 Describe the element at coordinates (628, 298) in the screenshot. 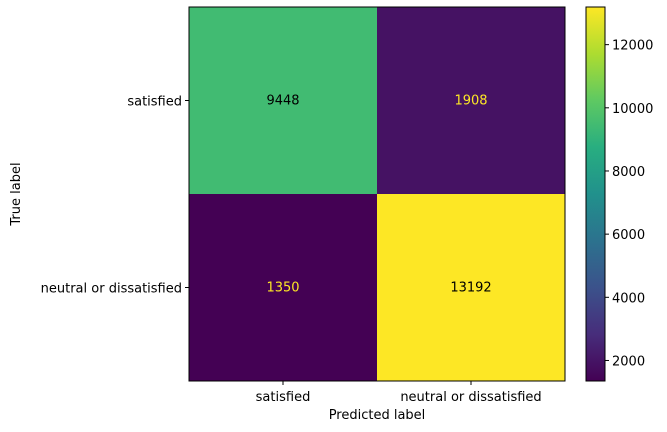

I see `colorbar-tick-label: 4000` at that location.